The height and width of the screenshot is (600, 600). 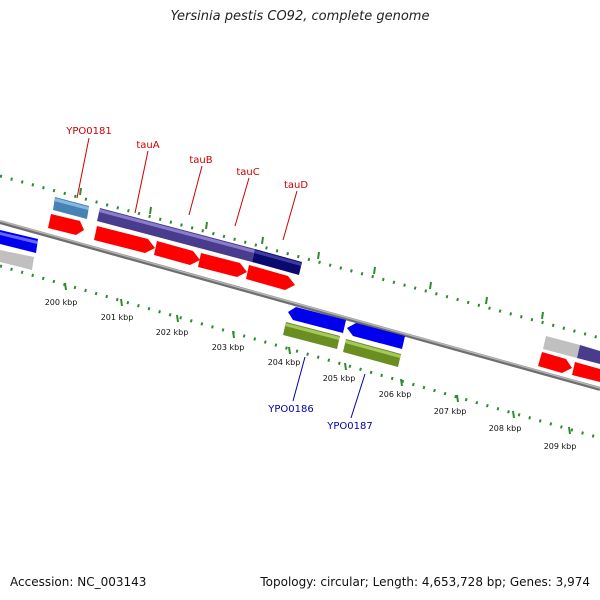 I want to click on scale-label-205kbp: 205 kbp, so click(x=339, y=378).